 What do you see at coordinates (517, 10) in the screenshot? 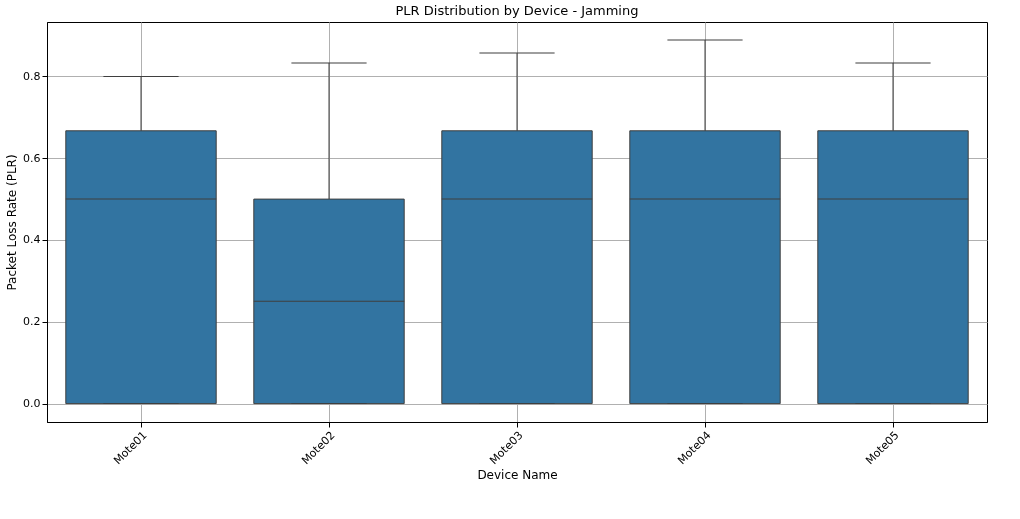
I see `chart-title: PLR Distribution by Device - Jamming` at bounding box center [517, 10].